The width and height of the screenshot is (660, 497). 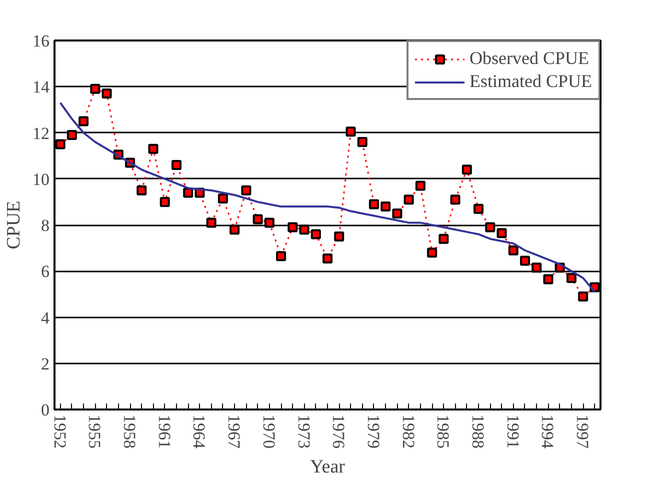 What do you see at coordinates (130, 431) in the screenshot?
I see `x-tick-label: 1958` at bounding box center [130, 431].